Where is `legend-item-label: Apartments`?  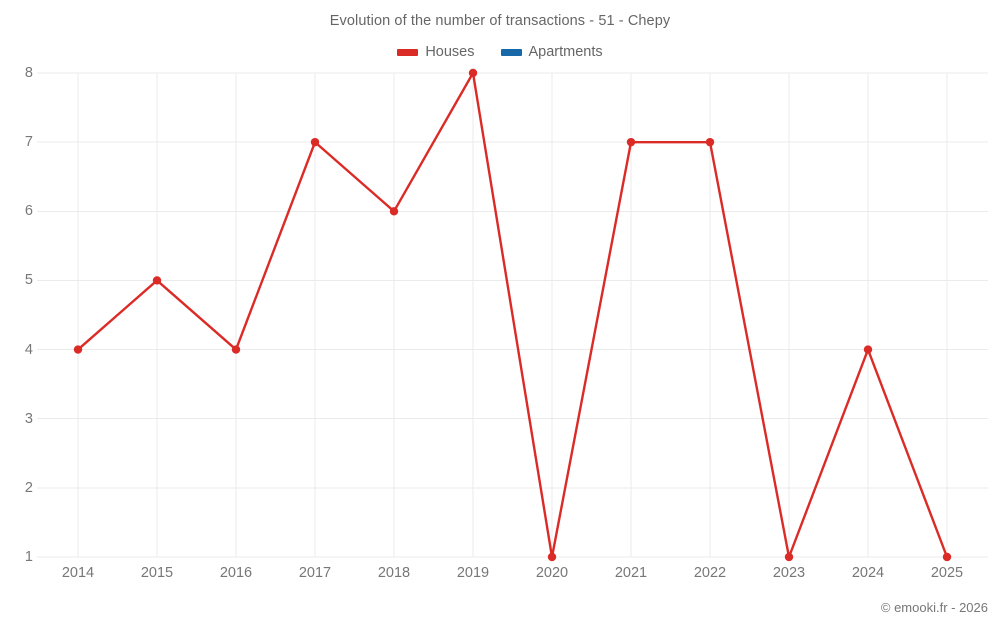
legend-item-label: Apartments is located at coordinates (565, 52).